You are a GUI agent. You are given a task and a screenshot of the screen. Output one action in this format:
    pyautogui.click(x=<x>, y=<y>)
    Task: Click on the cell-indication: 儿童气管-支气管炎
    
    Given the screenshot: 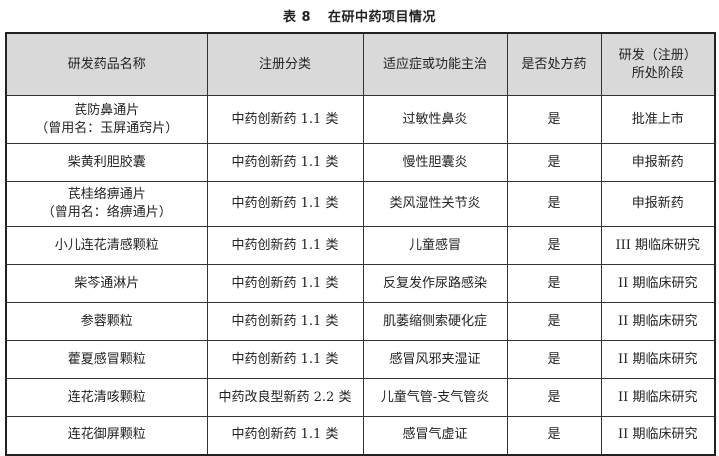 What is the action you would take?
    pyautogui.click(x=435, y=397)
    